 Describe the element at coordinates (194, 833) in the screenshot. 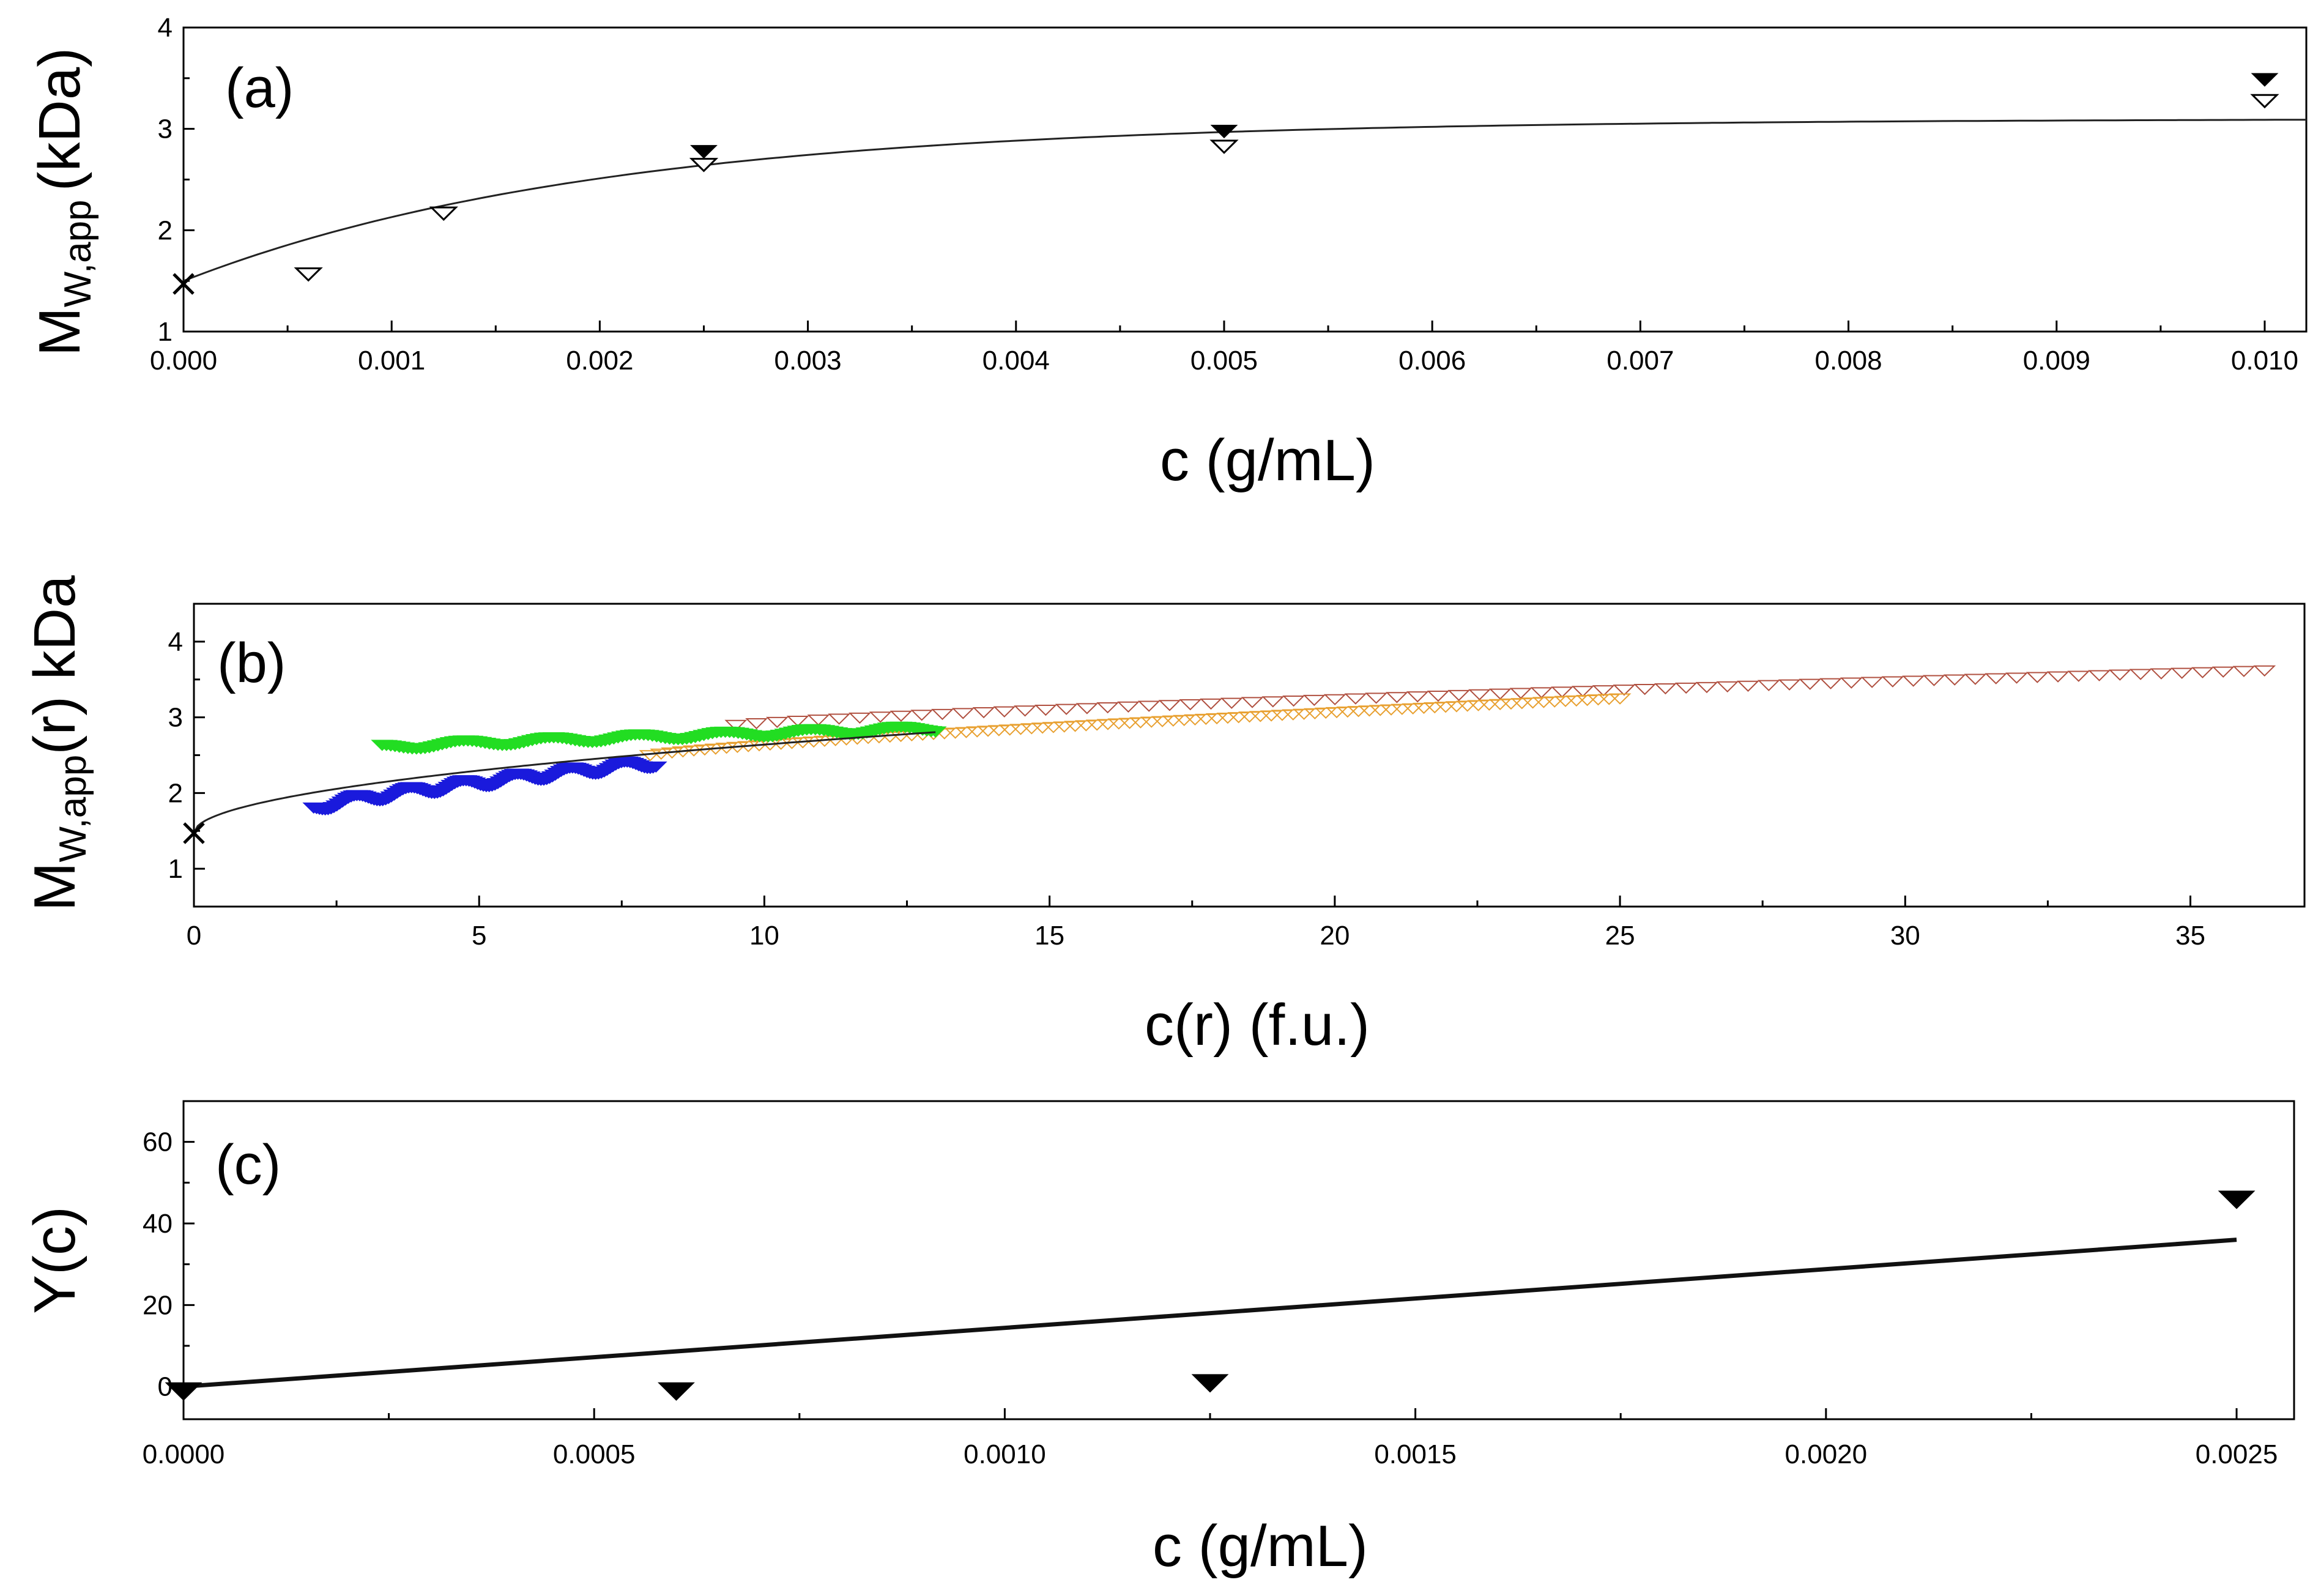

I see `panel-b-point-M1` at that location.